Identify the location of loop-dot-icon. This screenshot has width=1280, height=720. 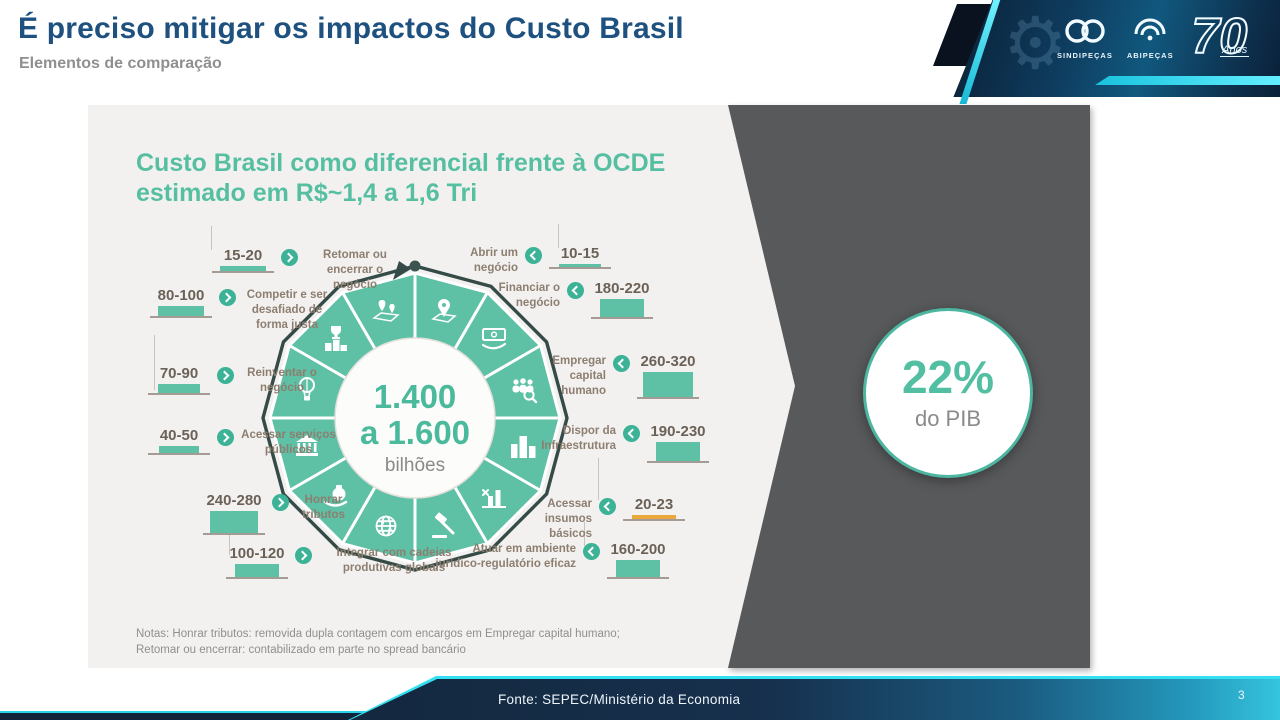
(415, 266).